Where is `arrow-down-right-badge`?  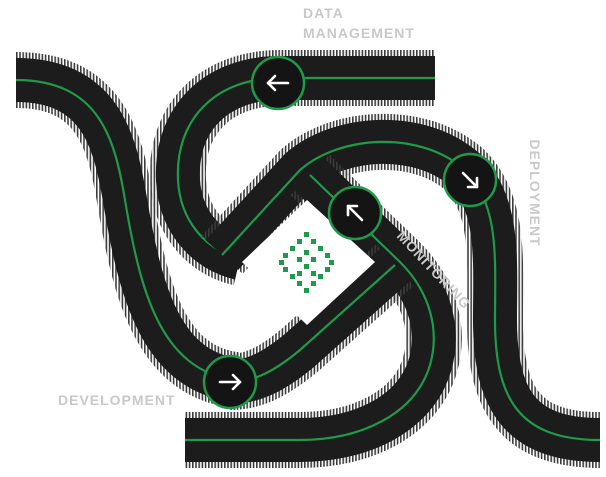 arrow-down-right-badge is located at coordinates (470, 180).